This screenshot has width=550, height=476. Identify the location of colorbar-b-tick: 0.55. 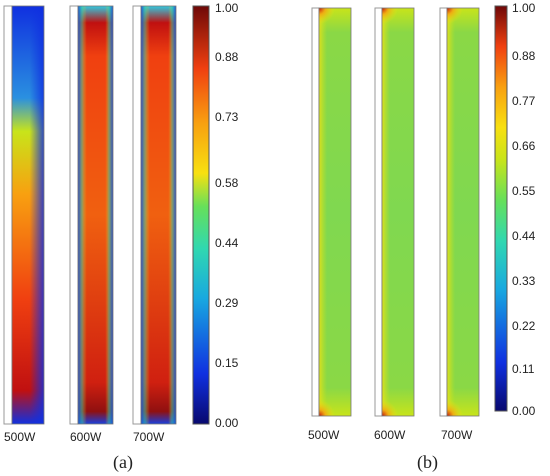
(524, 191).